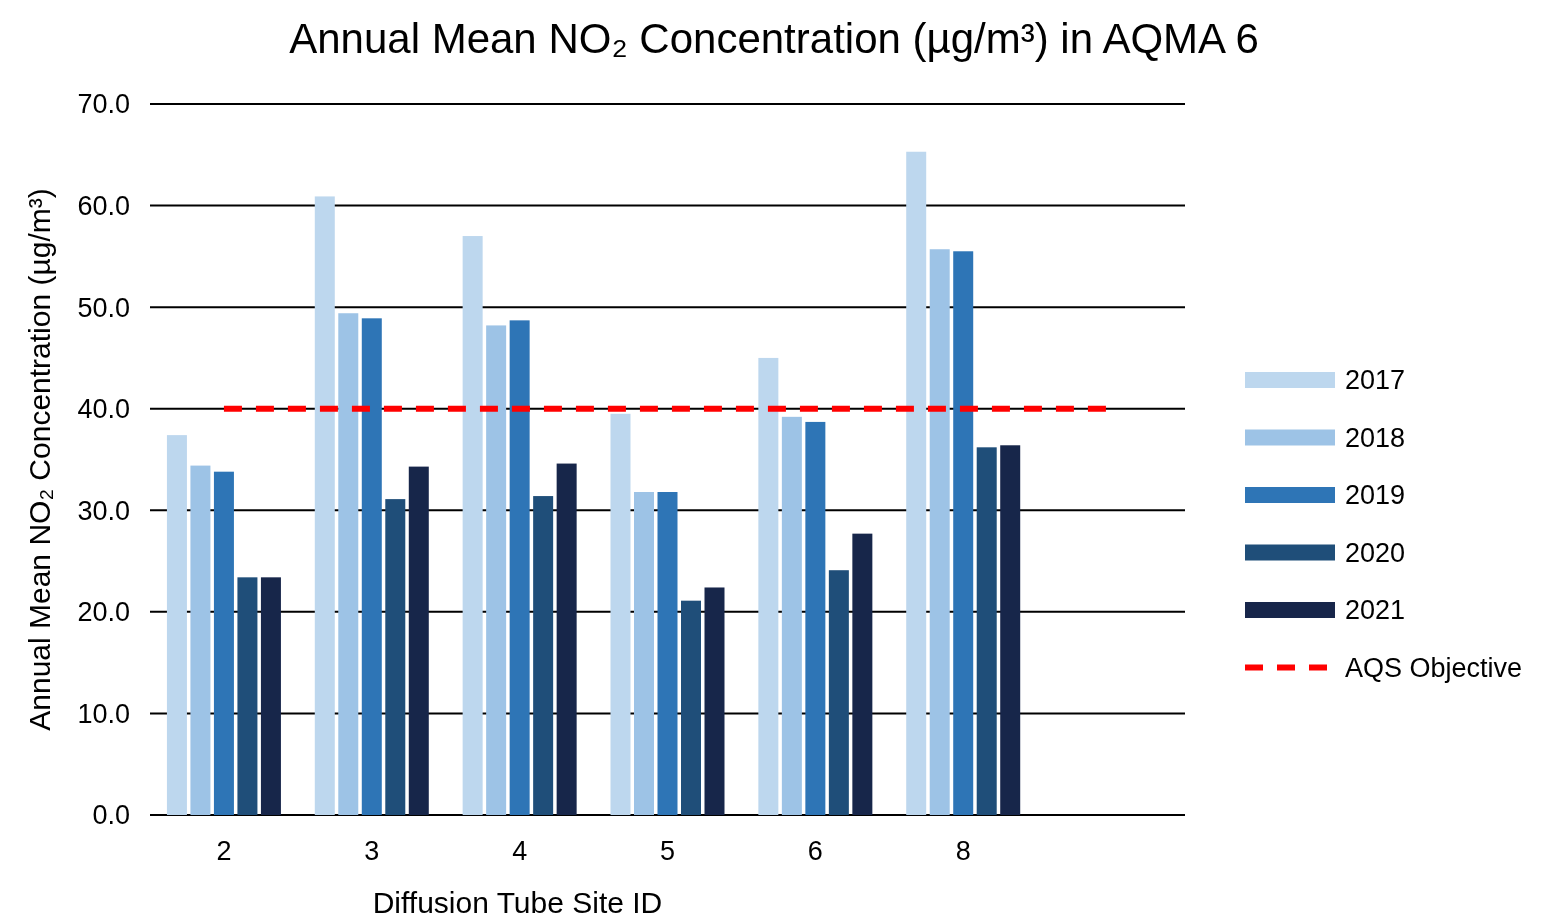 This screenshot has width=1566, height=922. What do you see at coordinates (520, 851) in the screenshot?
I see `x-tick-label: 4` at bounding box center [520, 851].